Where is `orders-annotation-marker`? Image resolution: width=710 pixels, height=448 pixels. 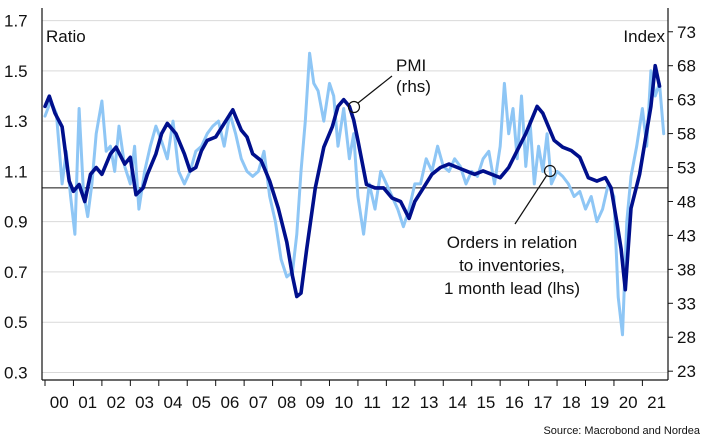
orders-annotation-marker is located at coordinates (550, 171).